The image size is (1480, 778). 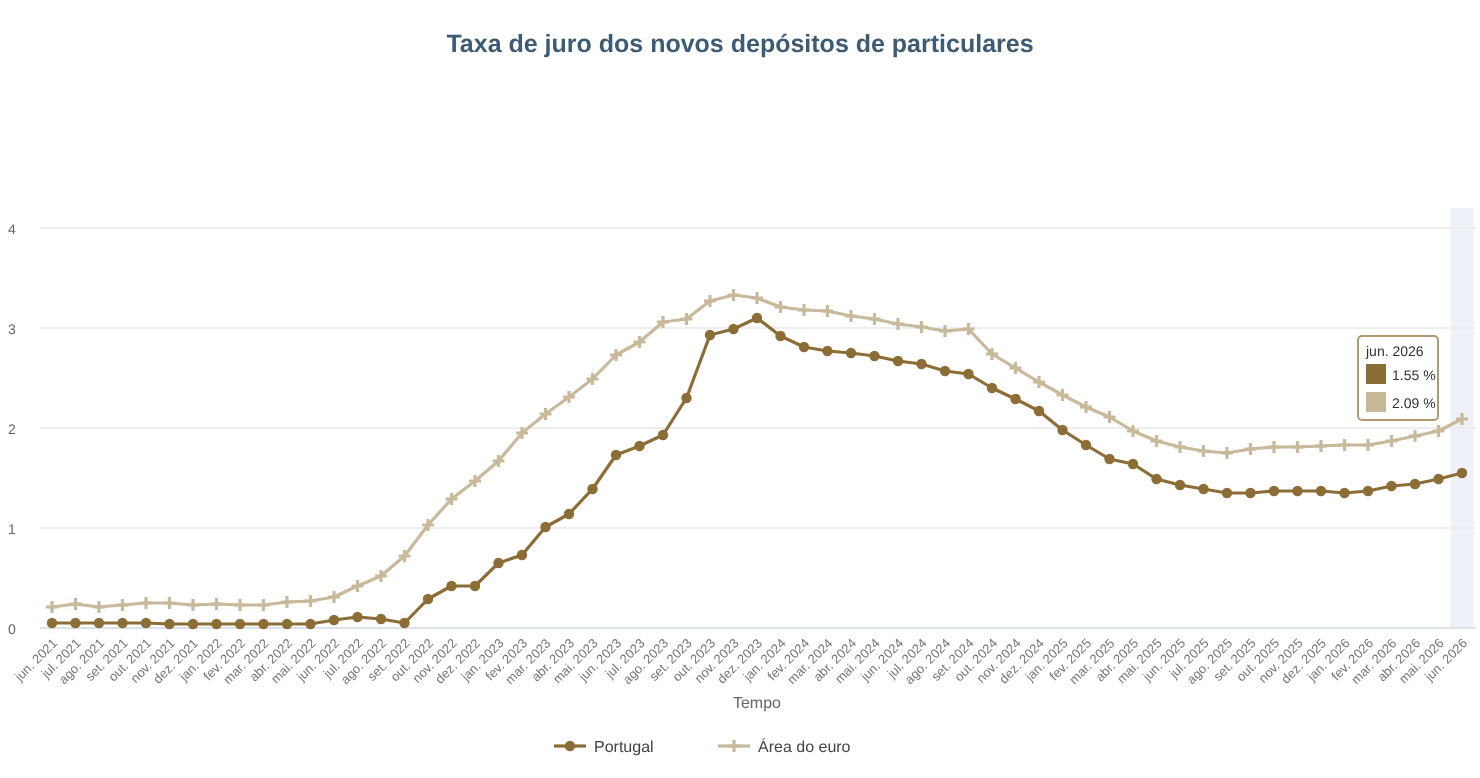 I want to click on chart-title: Taxa de juro dos novos depósitos de particulares, so click(x=740, y=44).